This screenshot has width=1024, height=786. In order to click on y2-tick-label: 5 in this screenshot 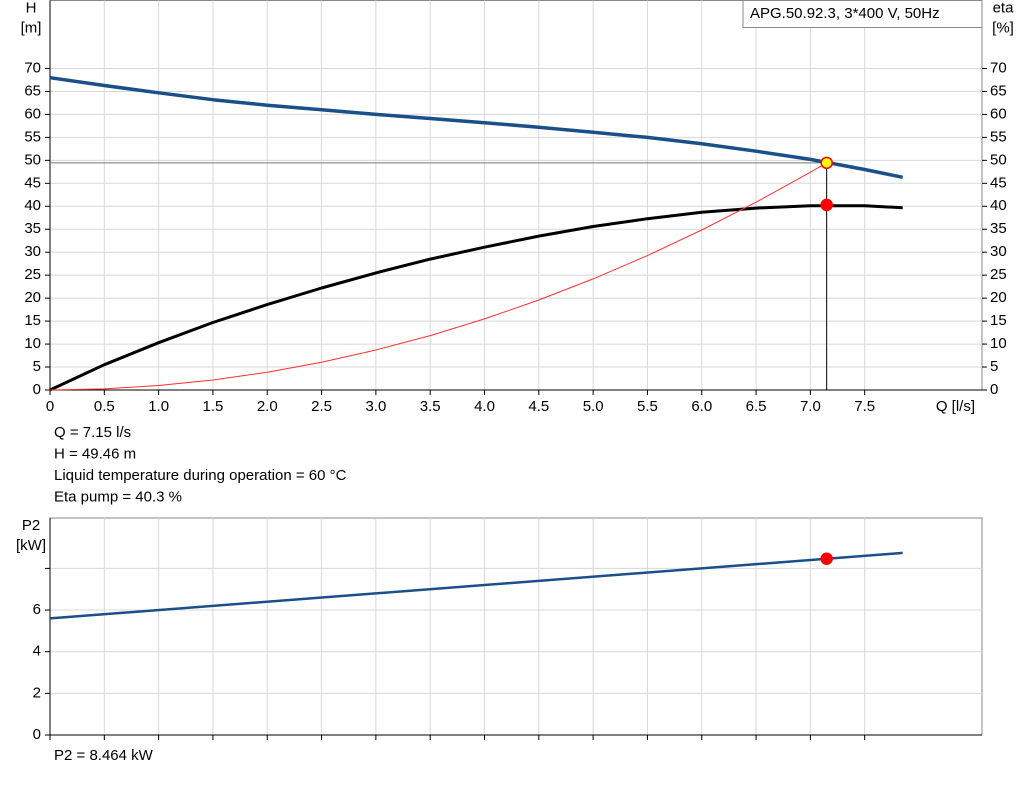, I will do `click(994, 366)`.